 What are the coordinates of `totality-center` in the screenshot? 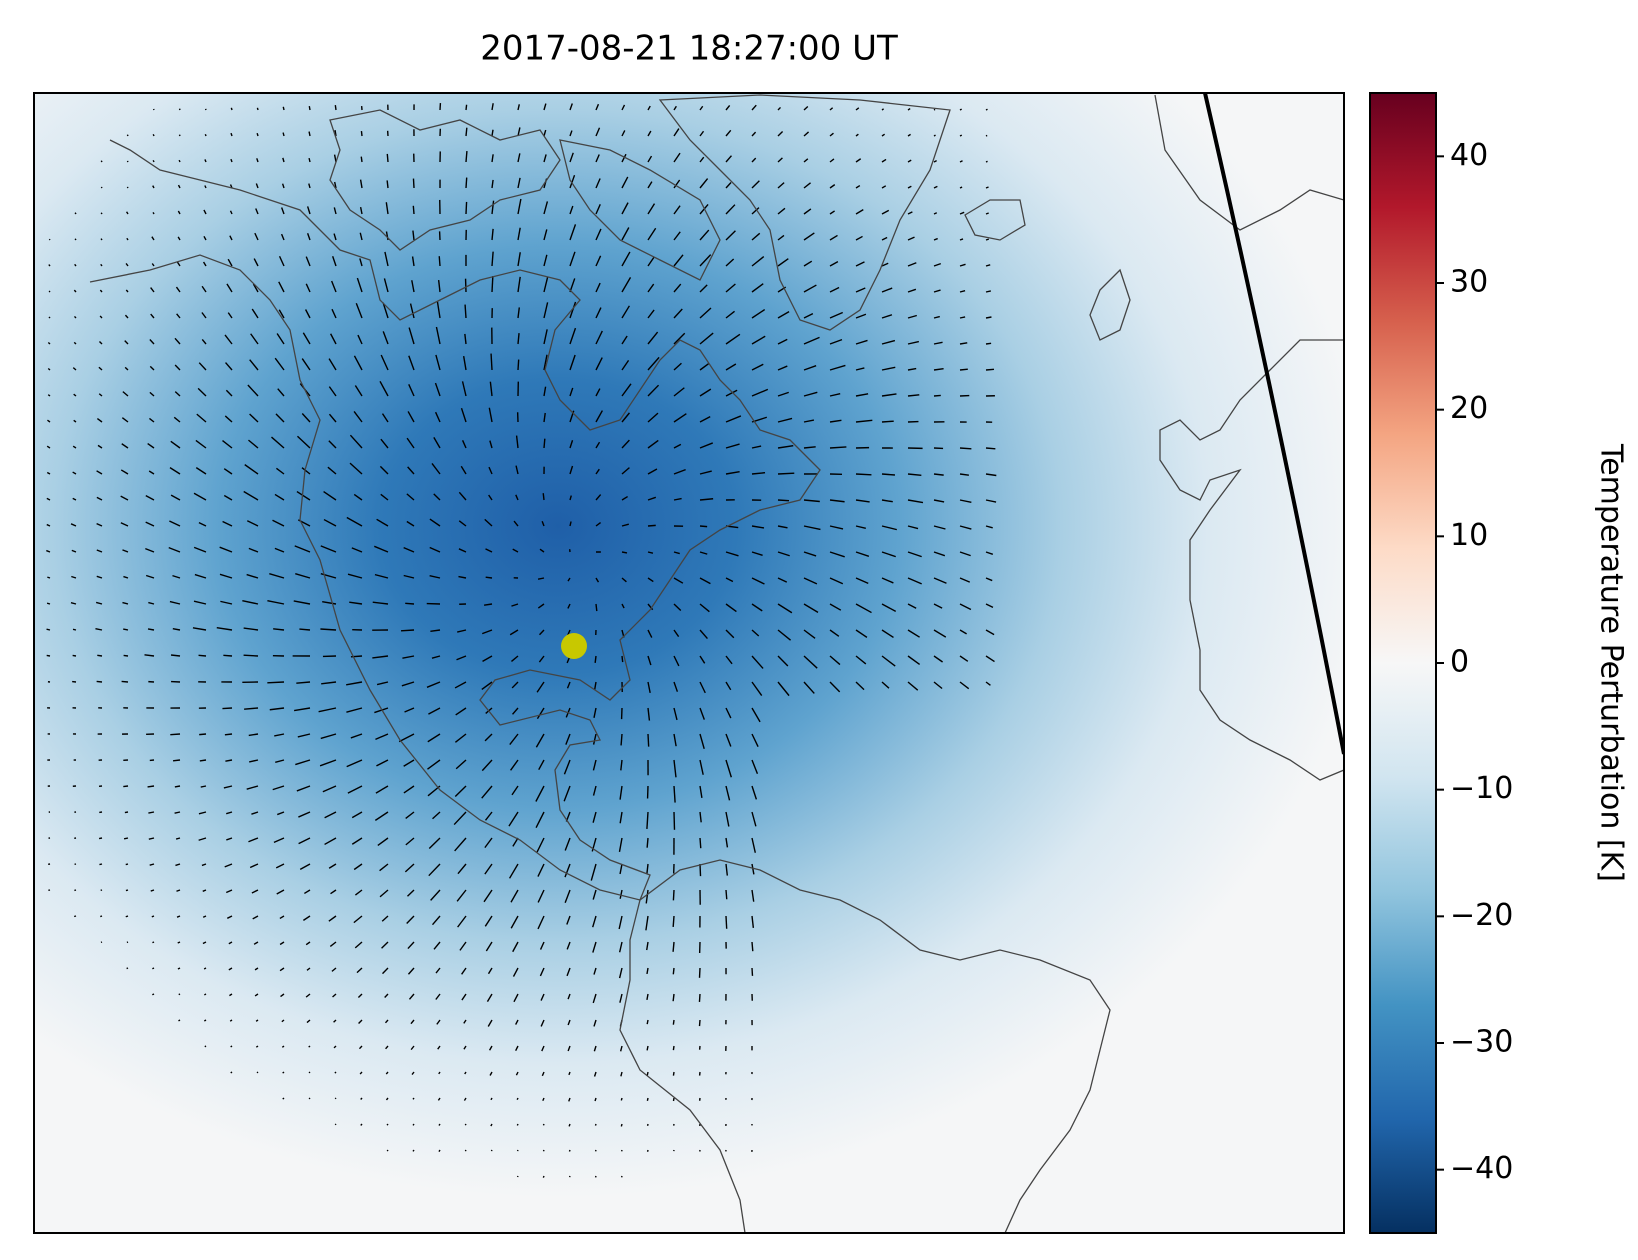 It's located at (574, 646).